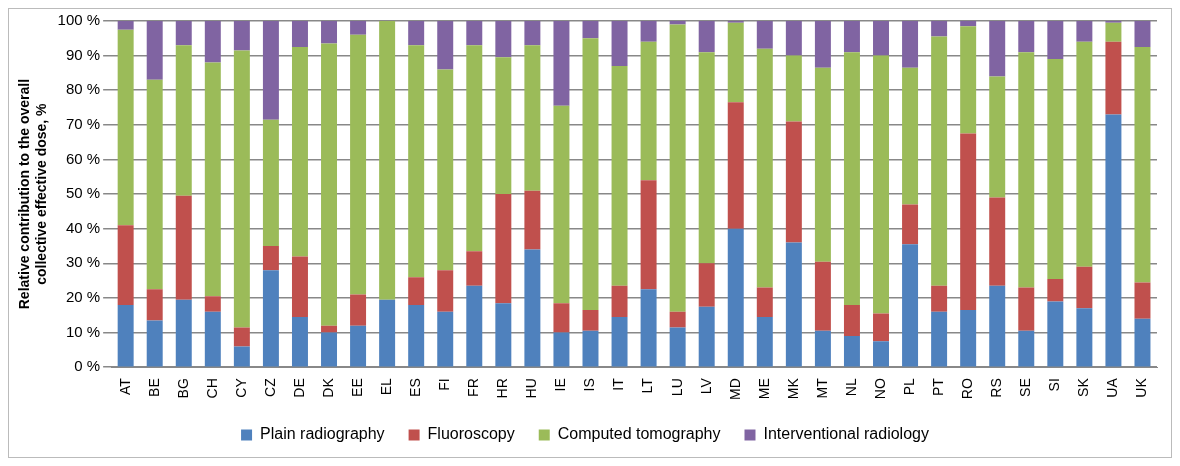  I want to click on x-tick-label: FR, so click(473, 387).